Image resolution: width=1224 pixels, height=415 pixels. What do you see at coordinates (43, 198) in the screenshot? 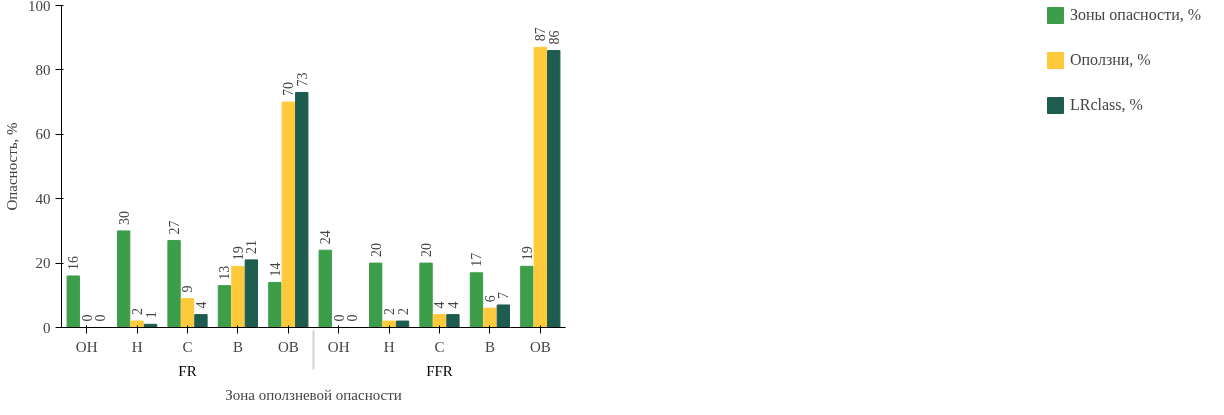
I see `y-tick-label: 40` at bounding box center [43, 198].